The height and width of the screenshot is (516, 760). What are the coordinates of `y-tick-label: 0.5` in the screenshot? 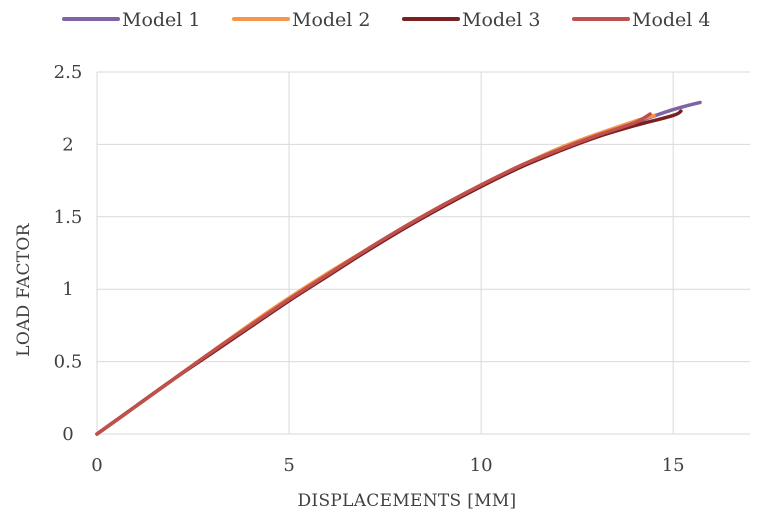 It's located at (68, 362).